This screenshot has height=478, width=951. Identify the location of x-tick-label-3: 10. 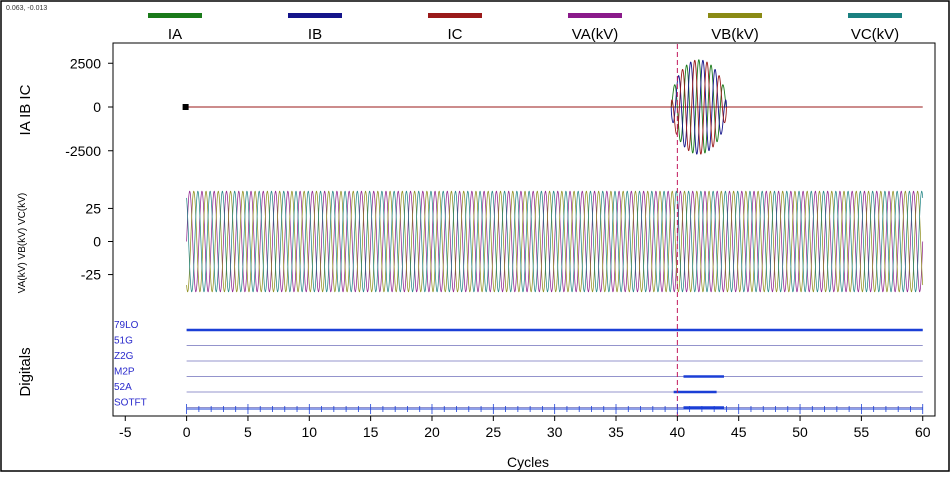
(310, 432).